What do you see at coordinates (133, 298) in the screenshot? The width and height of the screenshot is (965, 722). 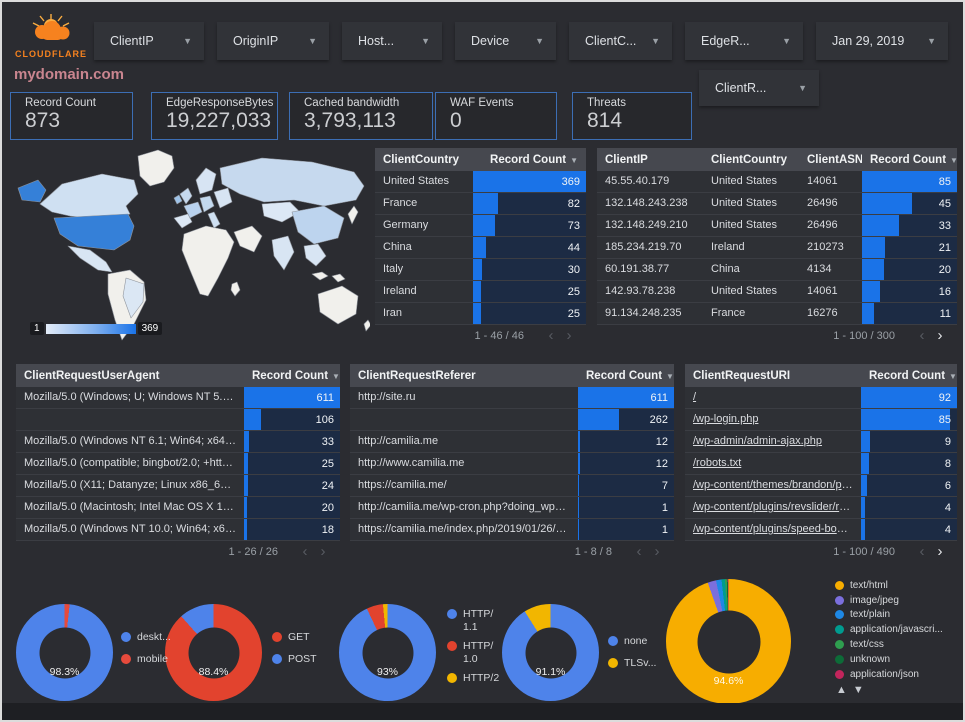 I see `map-brazil` at bounding box center [133, 298].